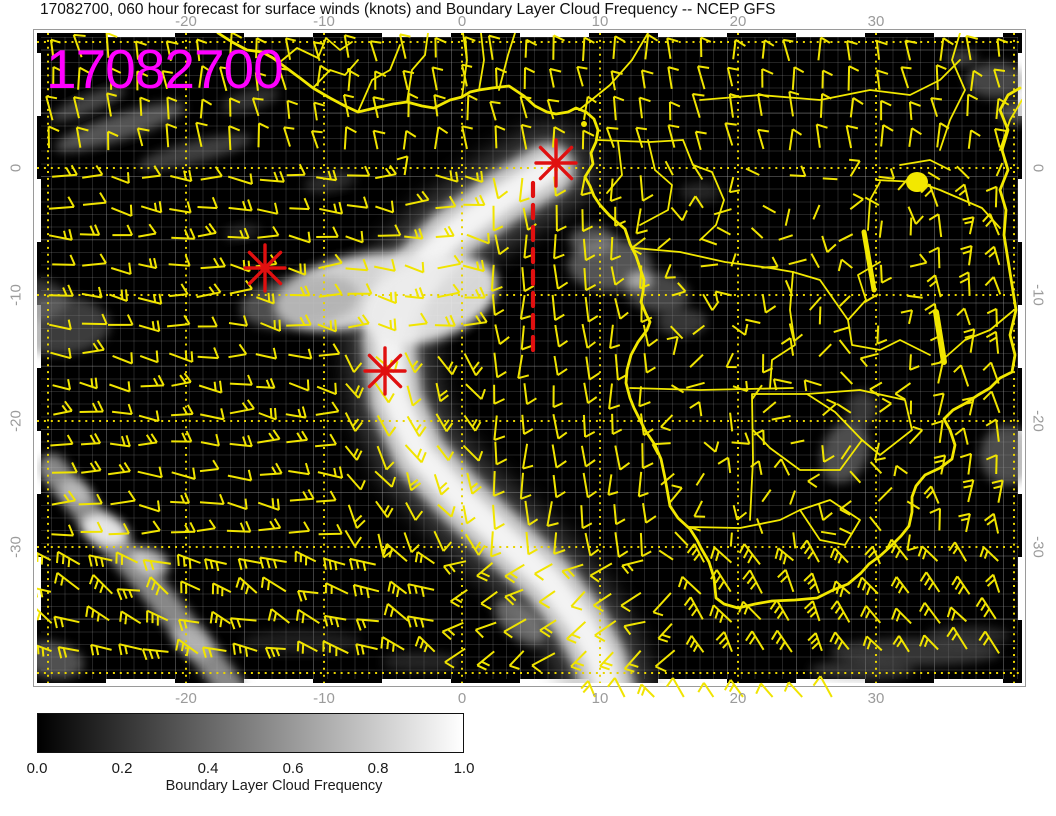  Describe the element at coordinates (464, 768) in the screenshot. I see `colorbar-tick-label: 1.0` at that location.